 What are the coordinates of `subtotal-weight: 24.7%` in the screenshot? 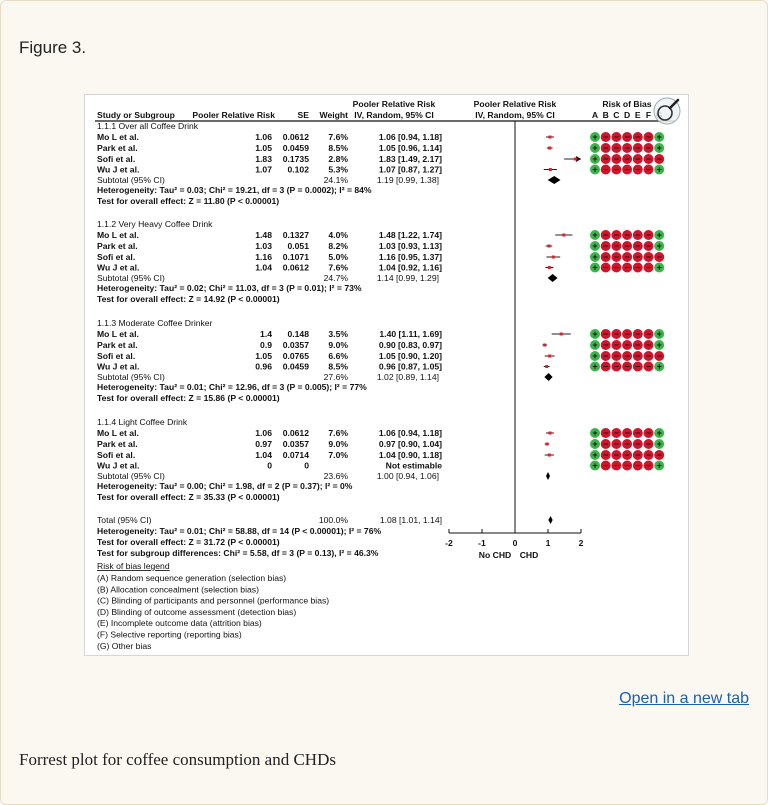 It's located at (336, 278).